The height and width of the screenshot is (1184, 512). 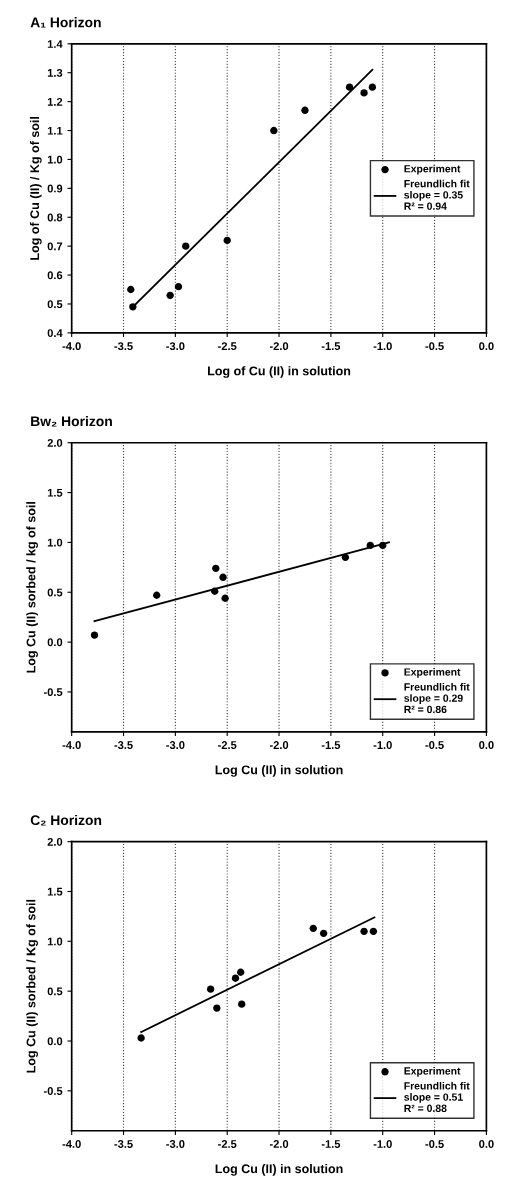 What do you see at coordinates (65, 22) in the screenshot?
I see `chart-title: A₁ Horizon` at bounding box center [65, 22].